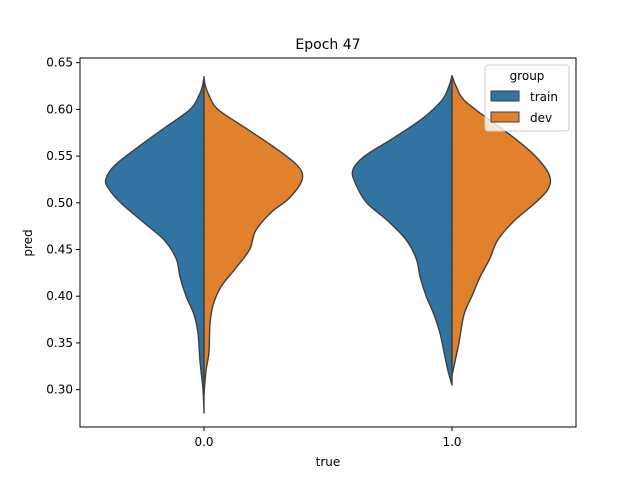  Describe the element at coordinates (541, 118) in the screenshot. I see `legend-label-dev: dev` at that location.